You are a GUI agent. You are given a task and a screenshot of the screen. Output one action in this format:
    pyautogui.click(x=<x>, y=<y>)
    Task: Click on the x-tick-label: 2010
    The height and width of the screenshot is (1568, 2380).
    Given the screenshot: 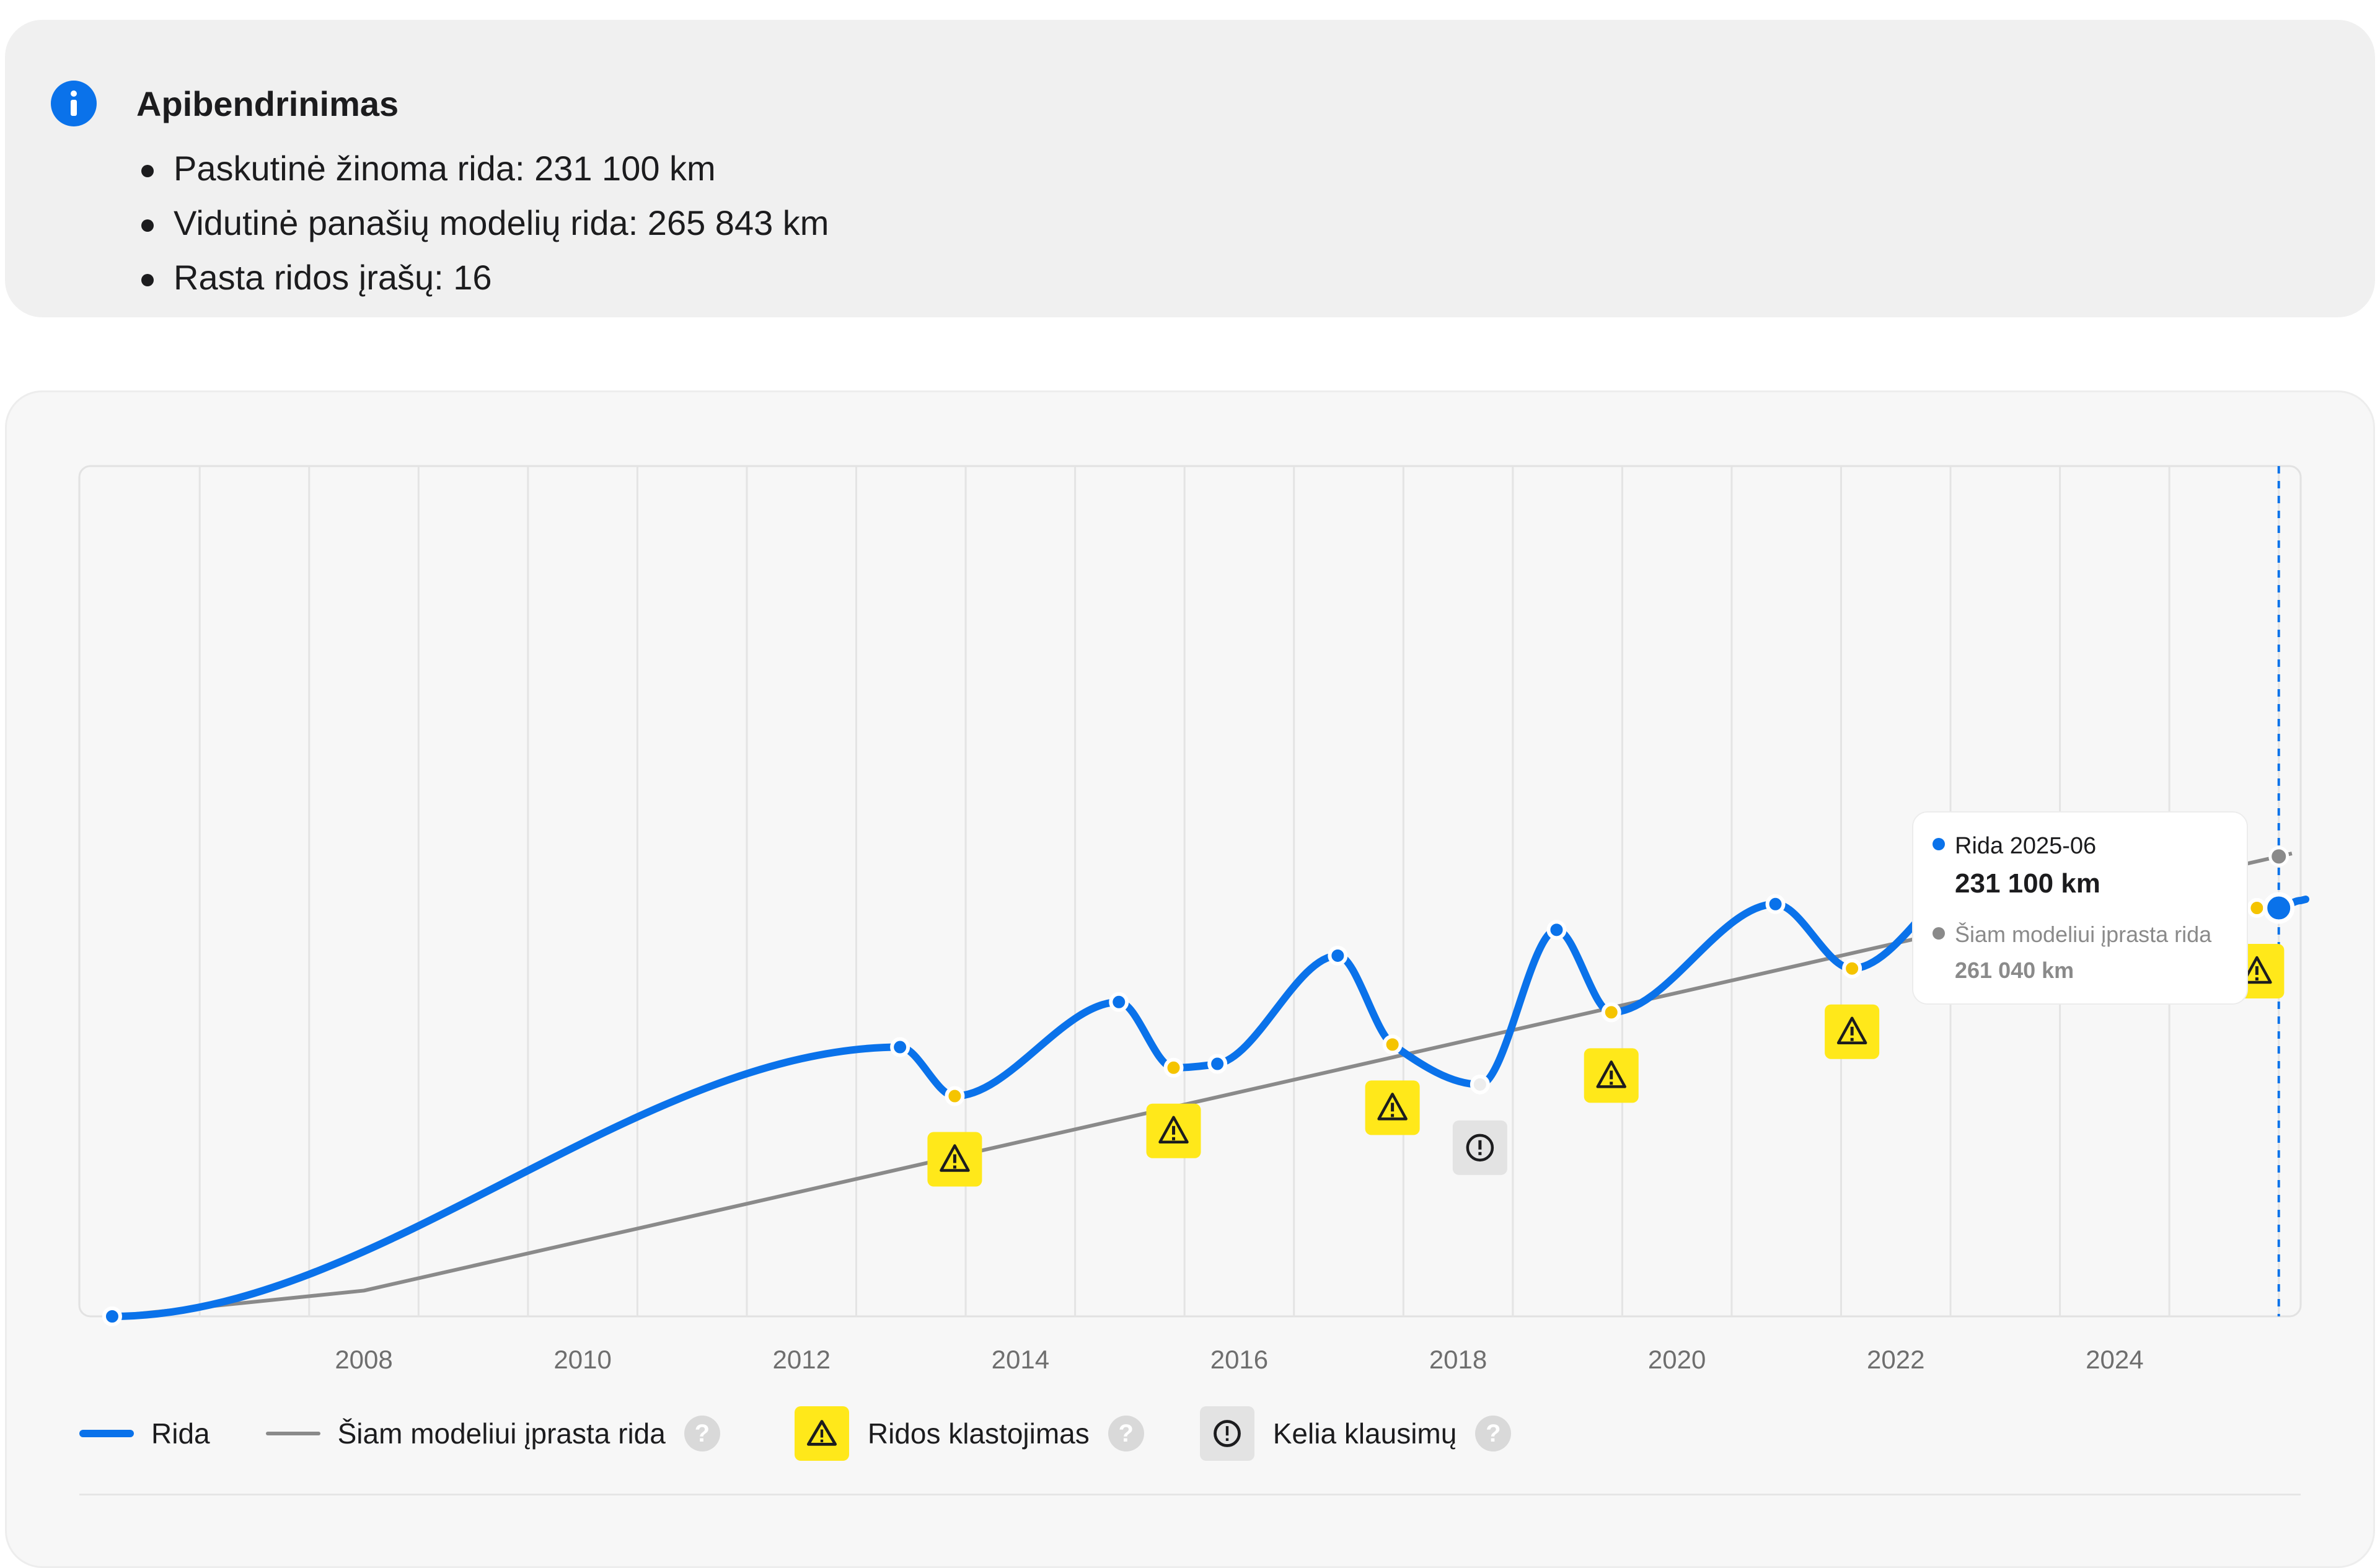 What is the action you would take?
    pyautogui.click(x=582, y=1359)
    